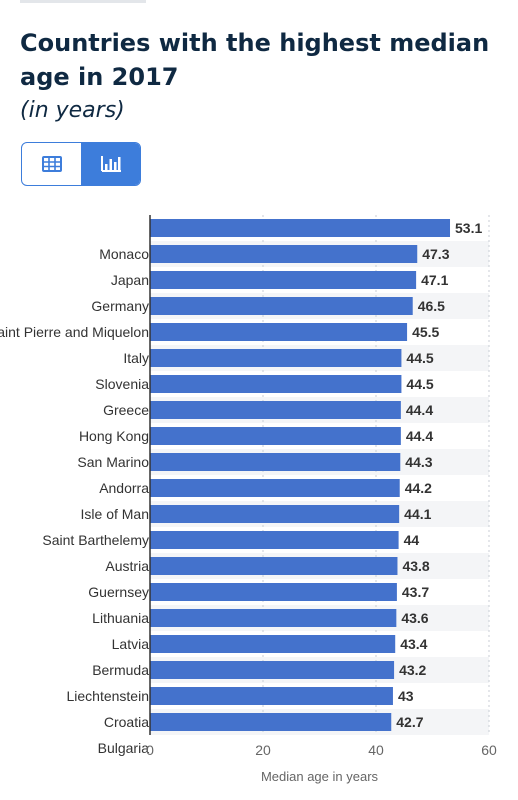 The height and width of the screenshot is (800, 518). I want to click on category-label: Saint Pierre and Miquelon, so click(74, 332).